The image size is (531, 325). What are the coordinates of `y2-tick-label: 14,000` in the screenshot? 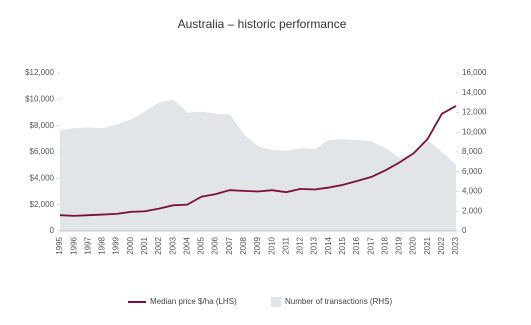 It's located at (474, 92).